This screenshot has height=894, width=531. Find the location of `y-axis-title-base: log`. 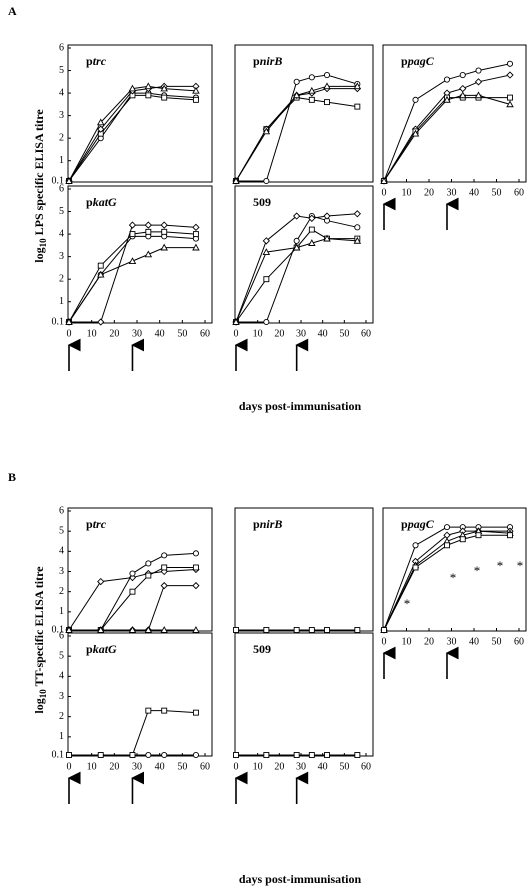

y-axis-title-base: log is located at coordinates (39, 705).